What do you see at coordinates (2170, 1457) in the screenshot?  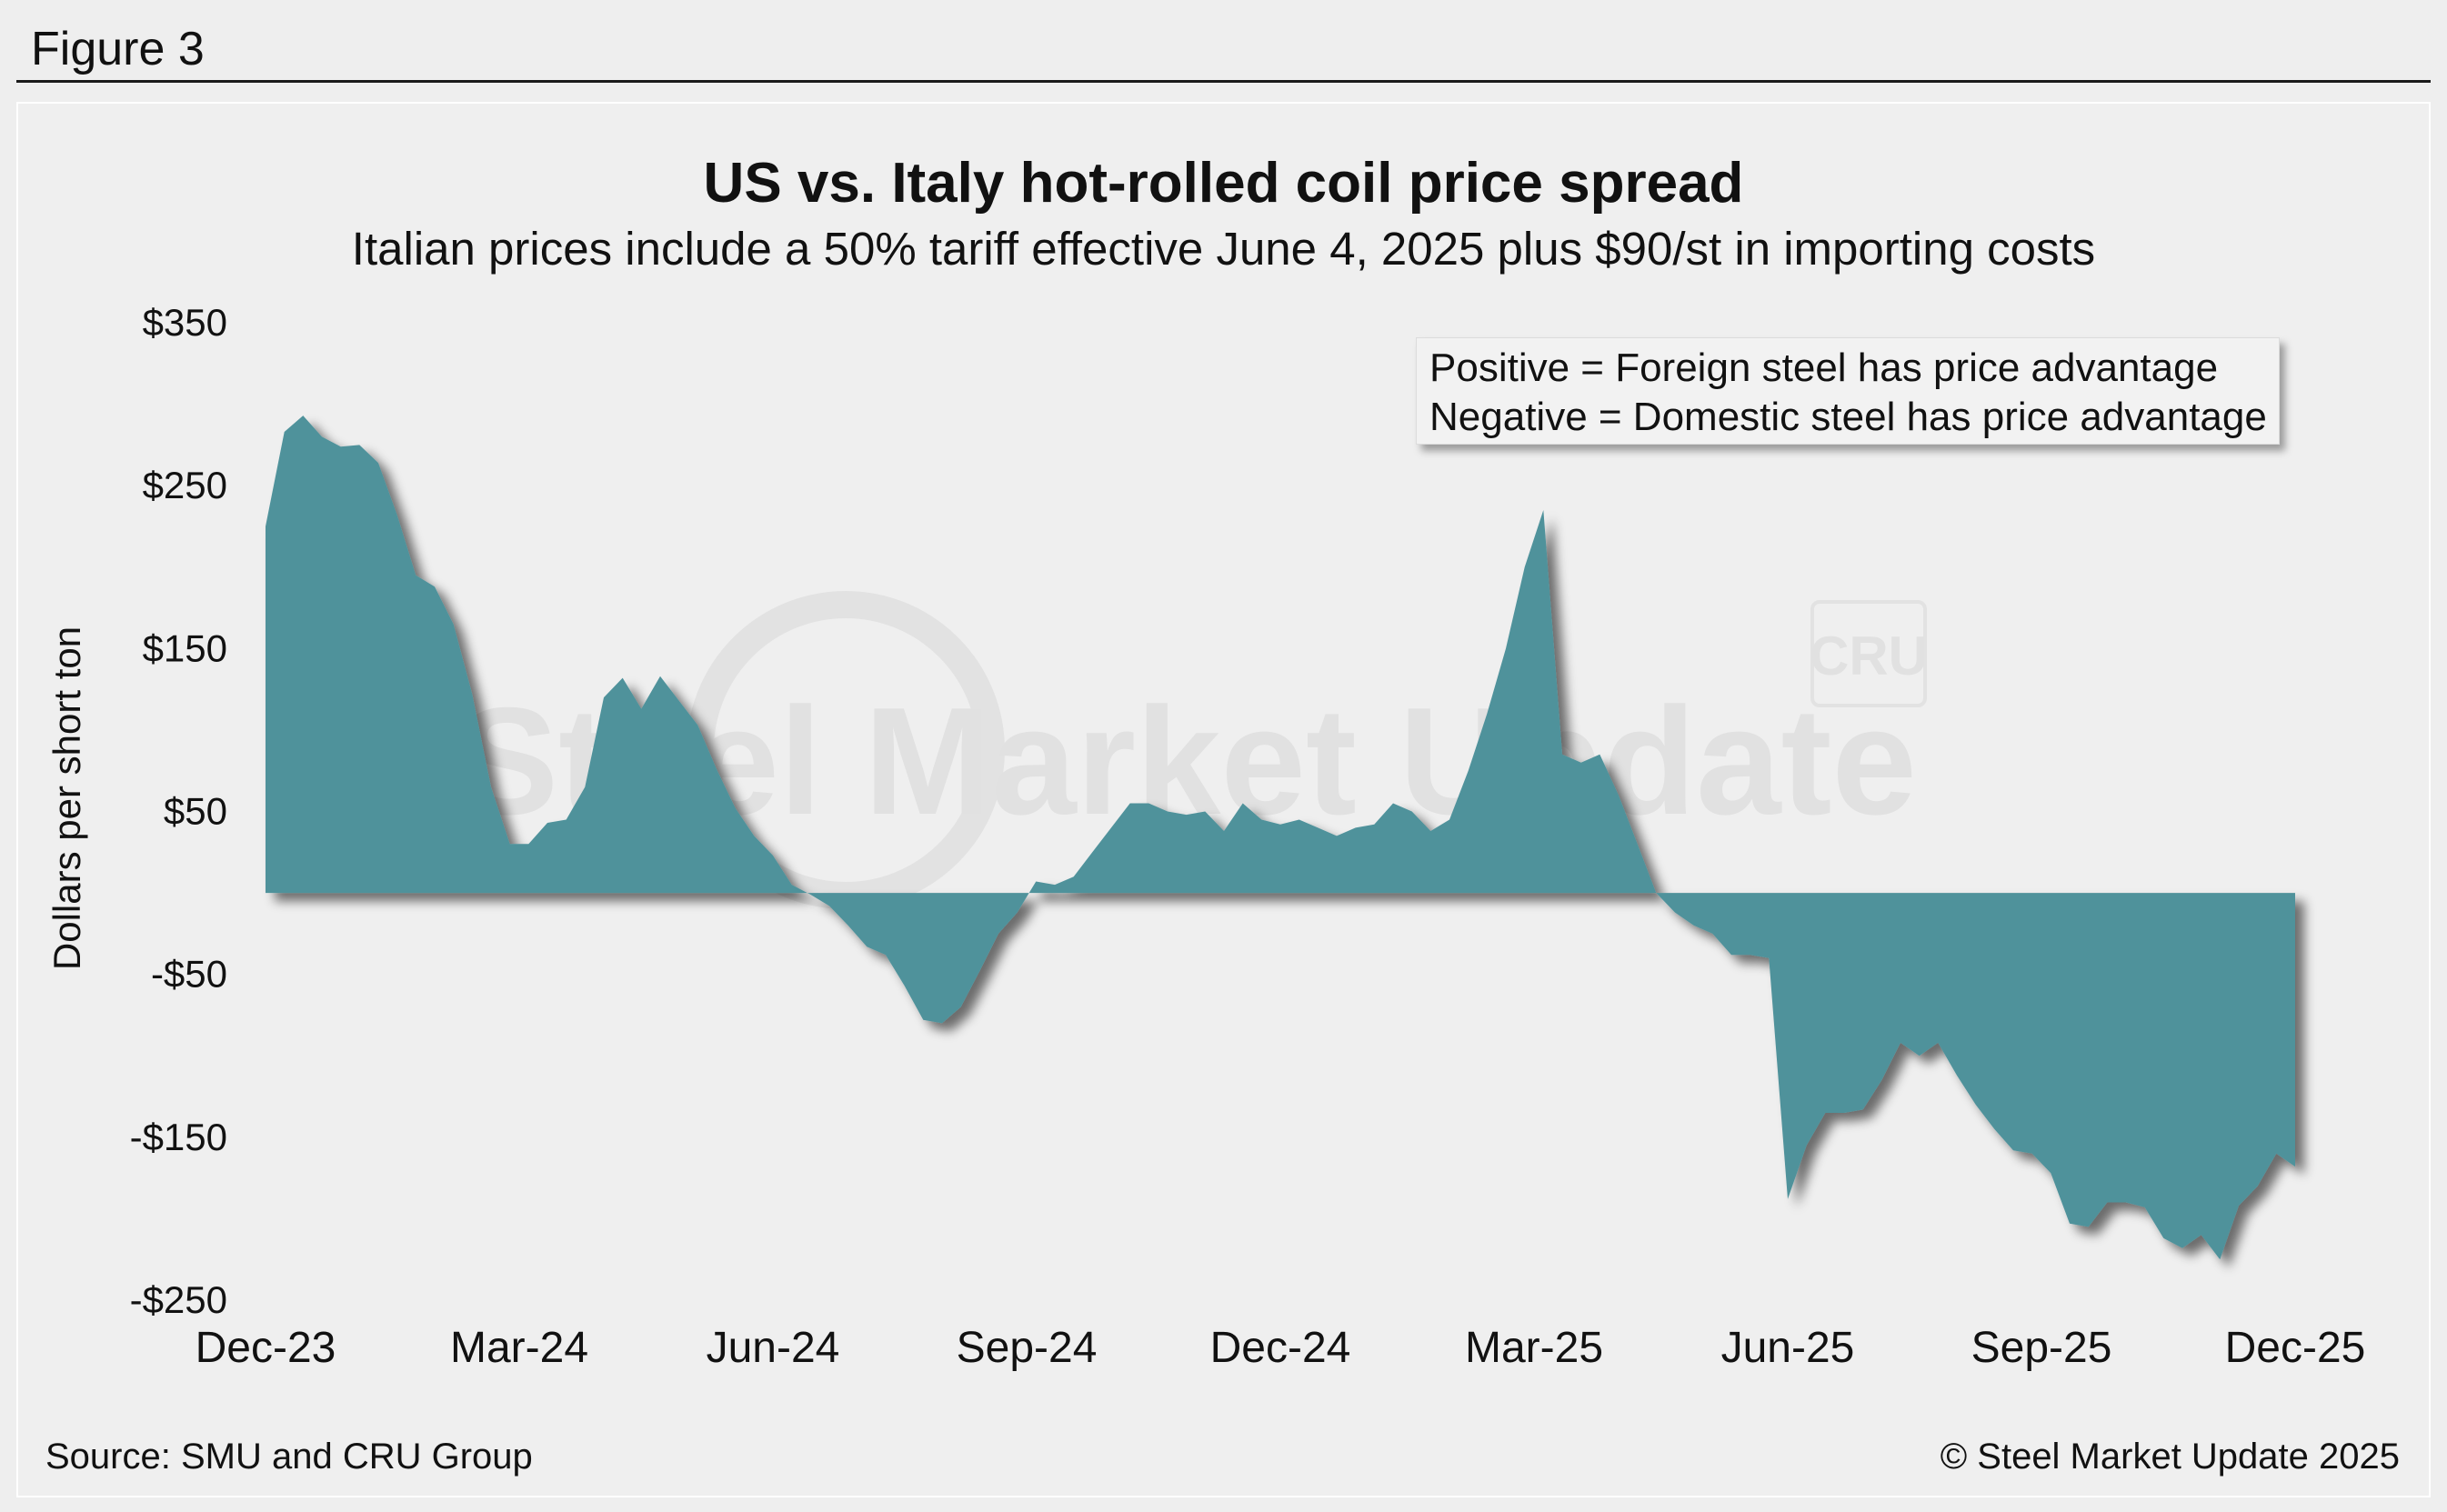 I see `copyright-note: © Steel Market Update 2025` at bounding box center [2170, 1457].